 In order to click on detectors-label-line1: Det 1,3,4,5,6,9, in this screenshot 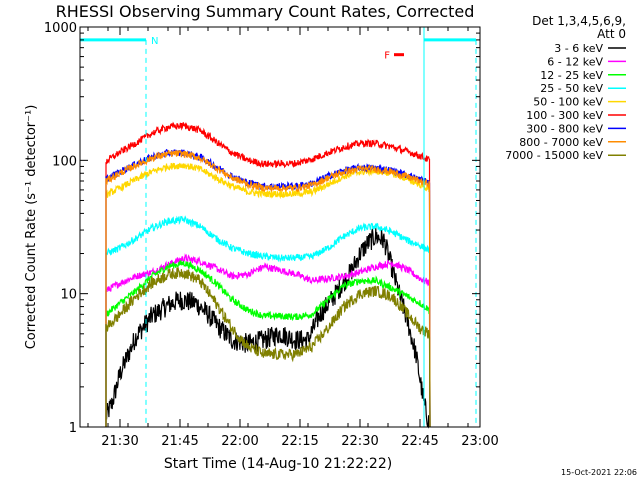, I will do `click(579, 21)`.